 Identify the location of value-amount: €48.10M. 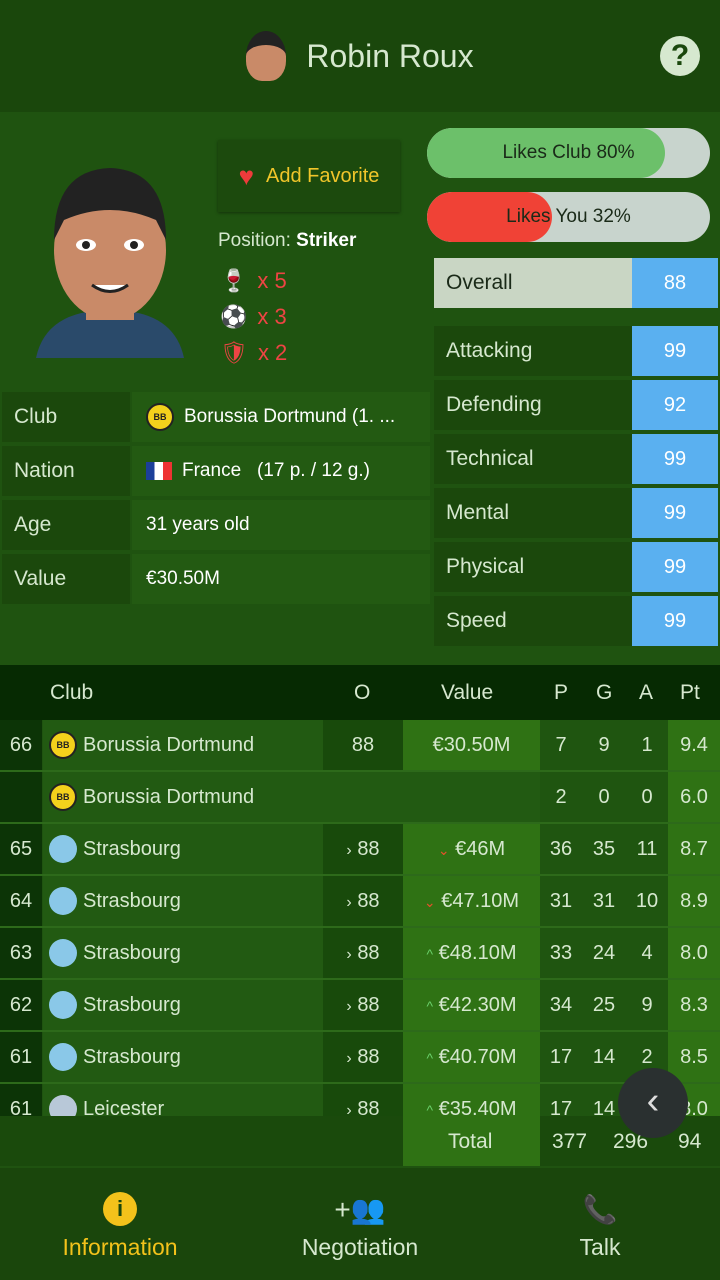
(477, 953).